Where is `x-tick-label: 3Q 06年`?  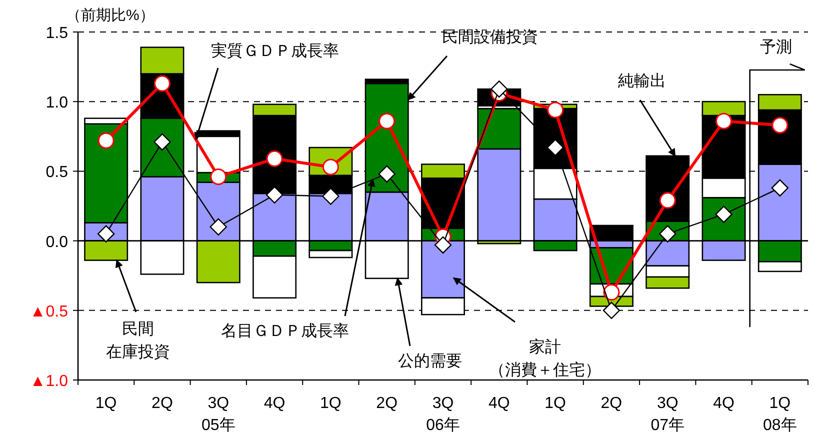 x-tick-label: 3Q 06年 is located at coordinates (443, 414).